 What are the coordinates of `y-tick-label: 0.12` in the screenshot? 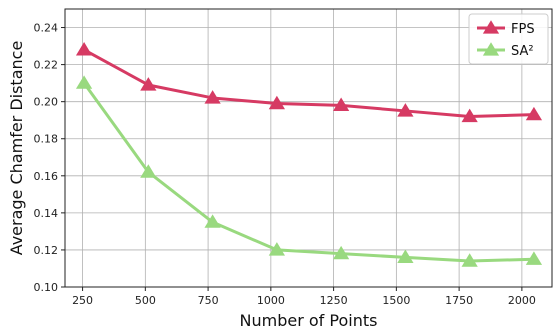 It's located at (46, 250).